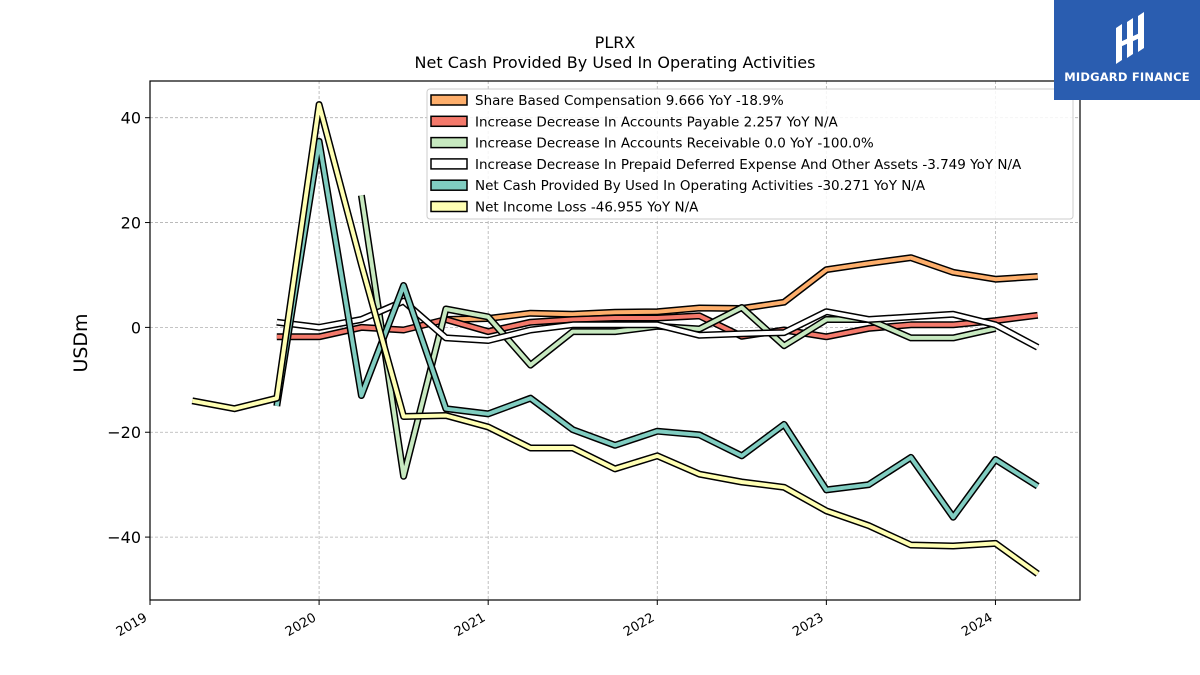  I want to click on legend-box, so click(750, 154).